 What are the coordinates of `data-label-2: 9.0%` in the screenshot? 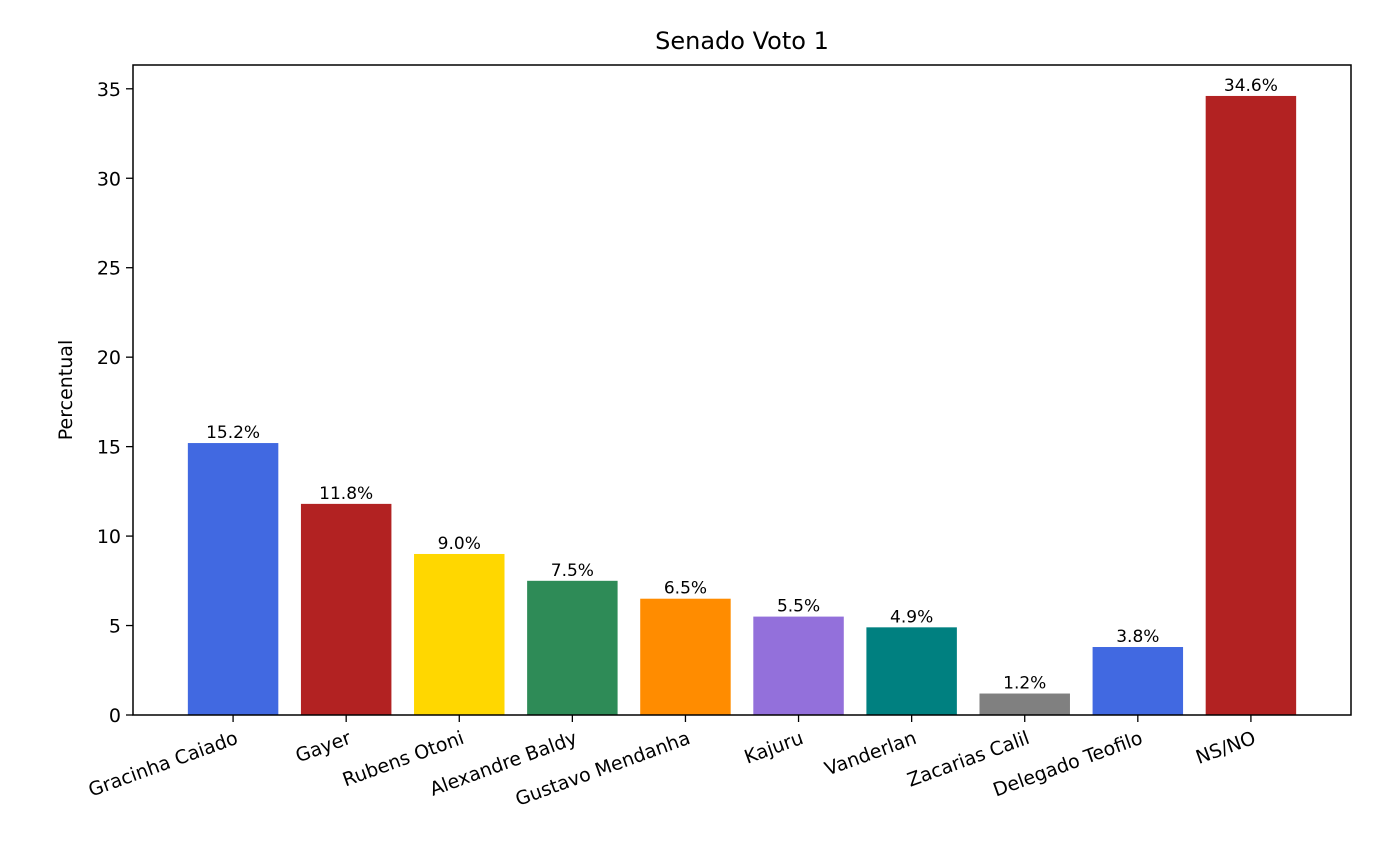 It's located at (459, 544).